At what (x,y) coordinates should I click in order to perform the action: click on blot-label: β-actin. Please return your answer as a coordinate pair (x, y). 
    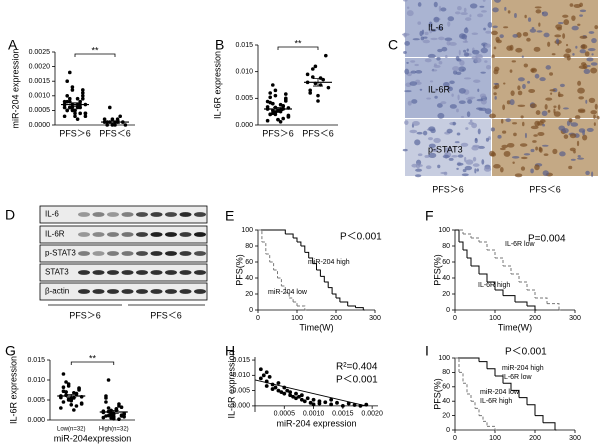
    Looking at the image, I should click on (57, 291).